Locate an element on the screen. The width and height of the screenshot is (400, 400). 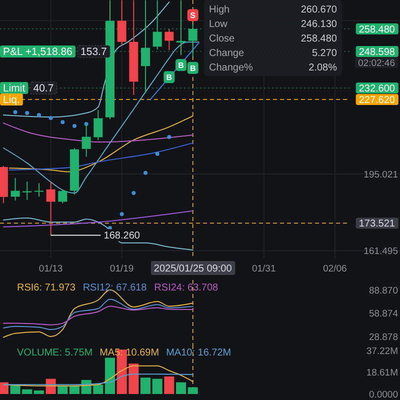
text: High 260.670 is located at coordinates (273, 10).